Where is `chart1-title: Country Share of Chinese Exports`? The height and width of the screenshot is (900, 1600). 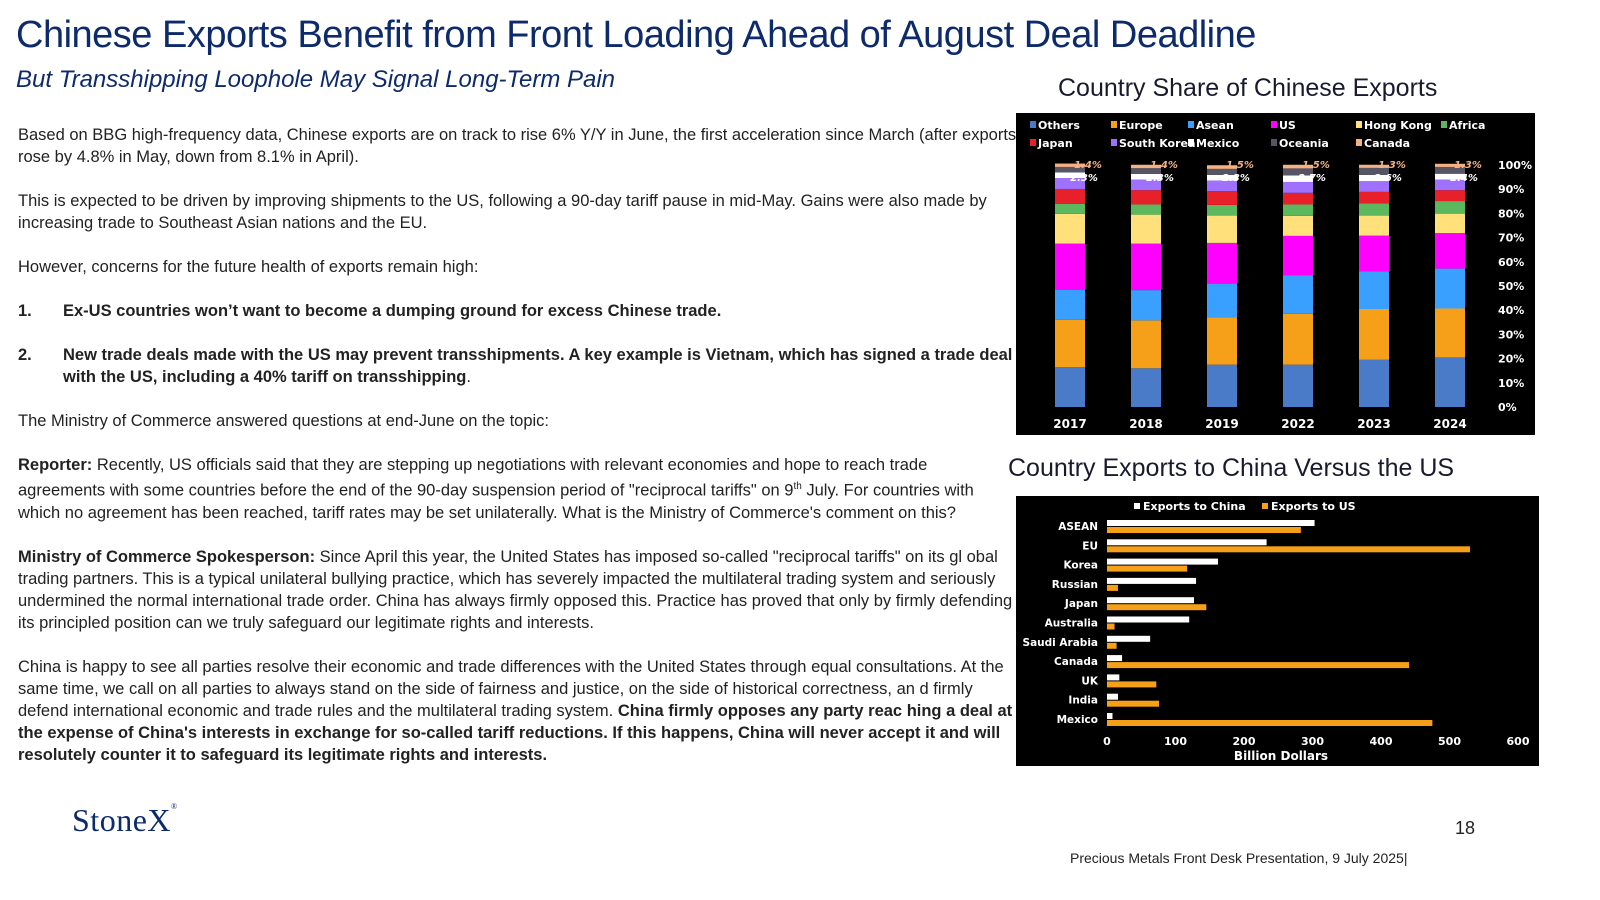
chart1-title: Country Share of Chinese Exports is located at coordinates (1248, 88).